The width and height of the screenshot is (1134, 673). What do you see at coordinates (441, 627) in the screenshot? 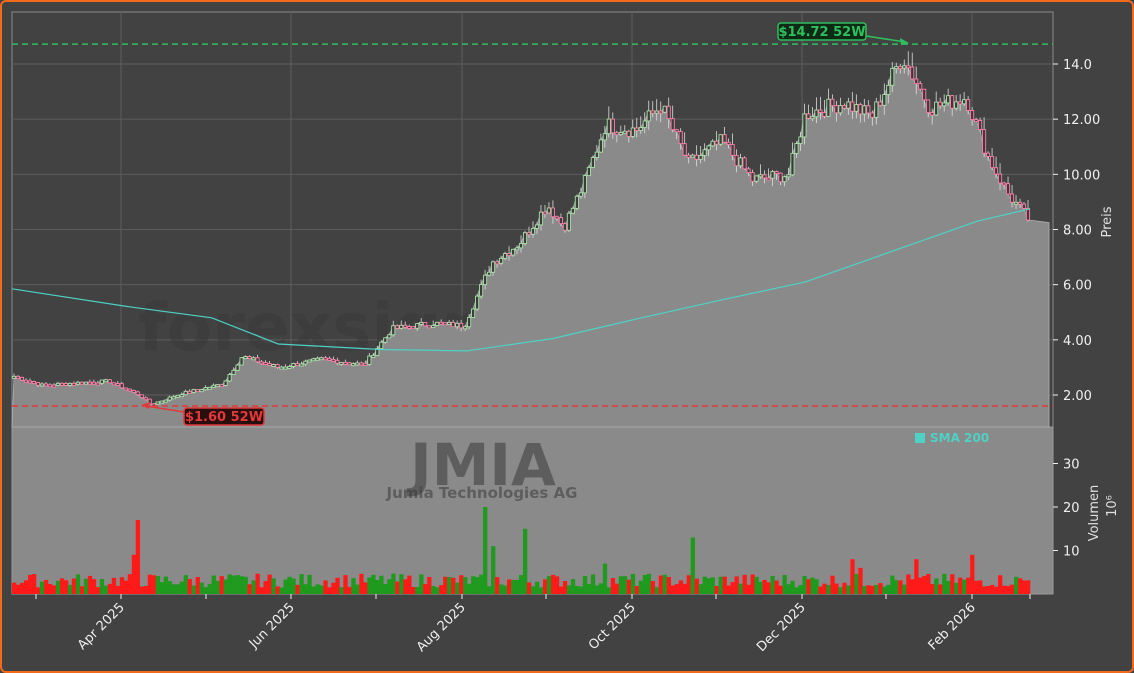
I see `x-tick-label: Aug 2025` at bounding box center [441, 627].